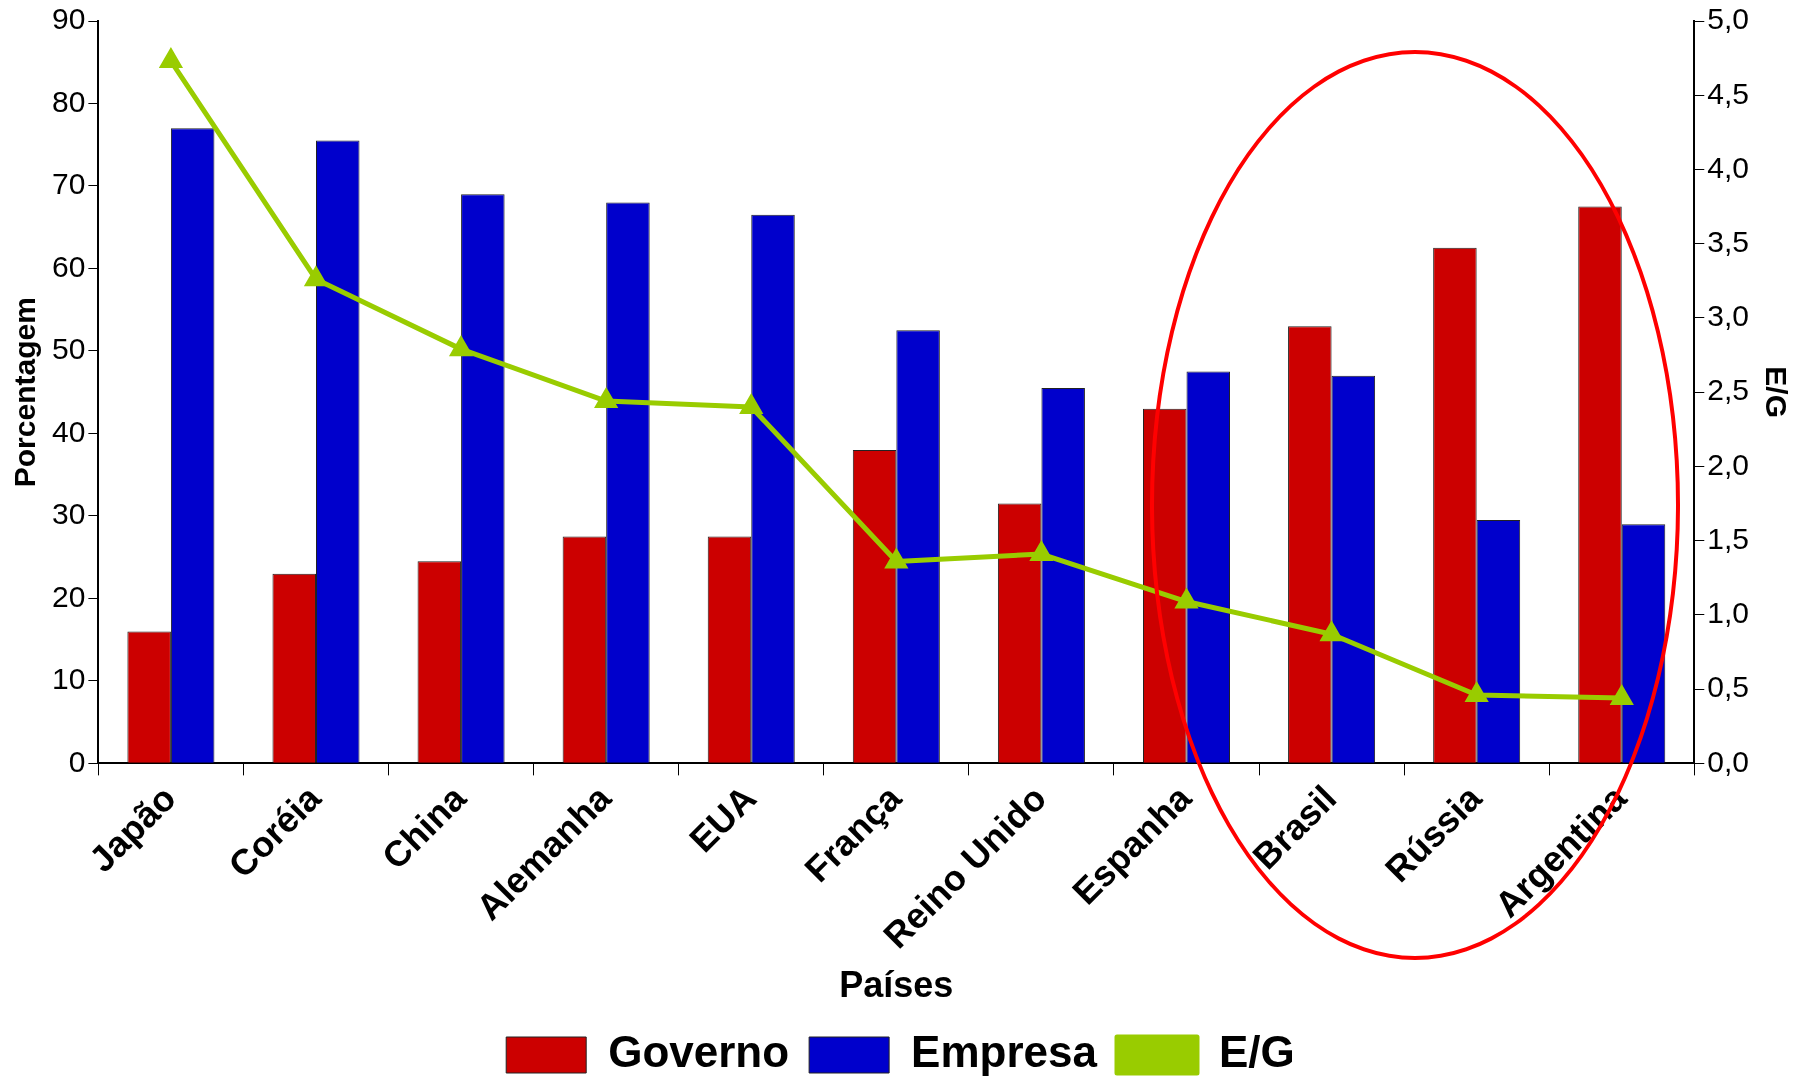 This screenshot has width=1801, height=1092. Describe the element at coordinates (68, 266) in the screenshot. I see `y-tick-label: 60` at that location.